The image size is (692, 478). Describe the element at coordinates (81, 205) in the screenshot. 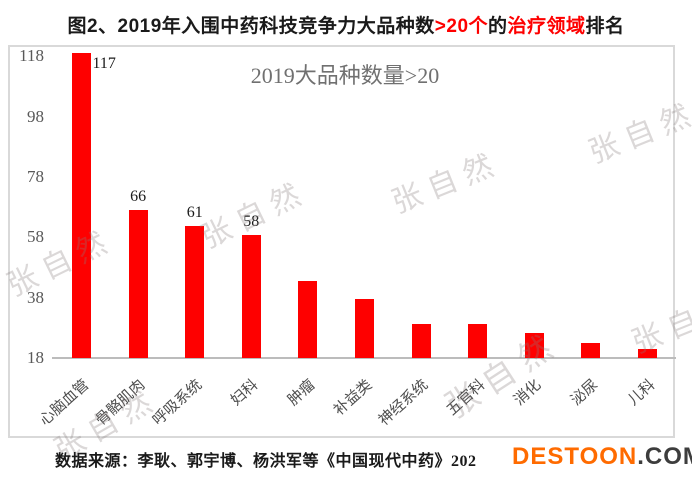

I see `bar-心脑血管` at that location.